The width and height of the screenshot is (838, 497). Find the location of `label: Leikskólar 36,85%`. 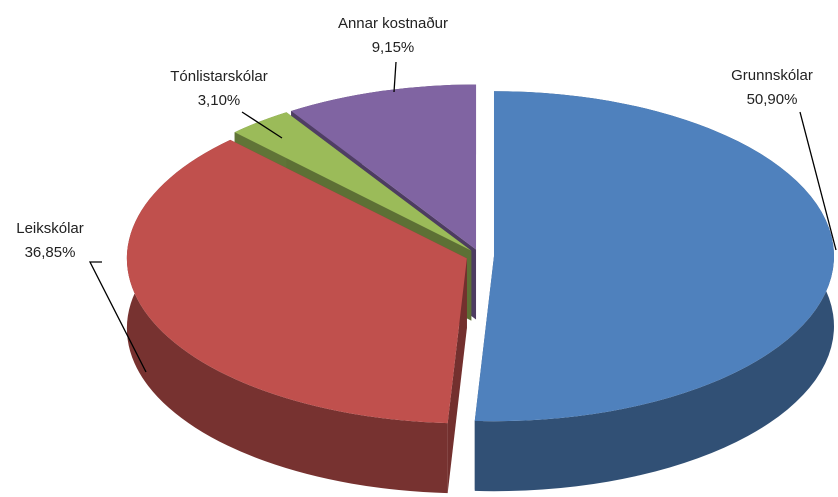

label: Leikskólar 36,85% is located at coordinates (50, 240).